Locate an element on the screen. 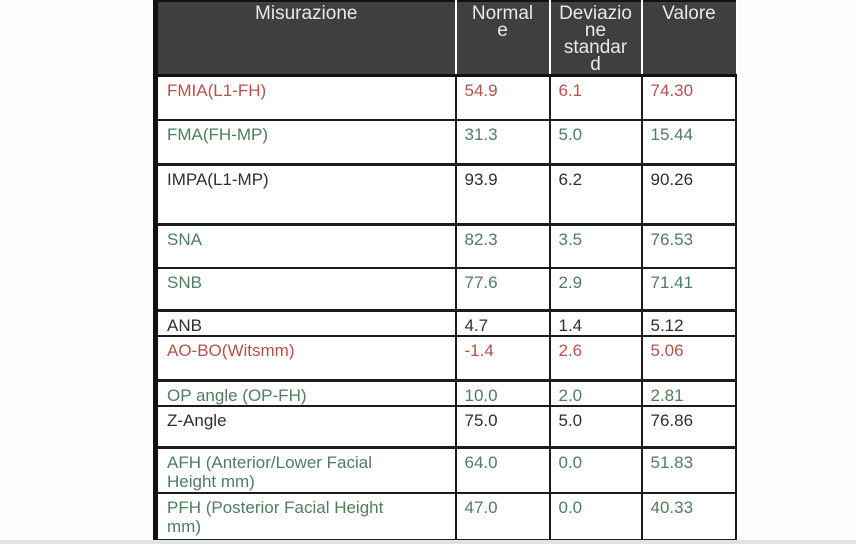  measurement-label-cell: IMPA(L1-MP) is located at coordinates (305, 194).